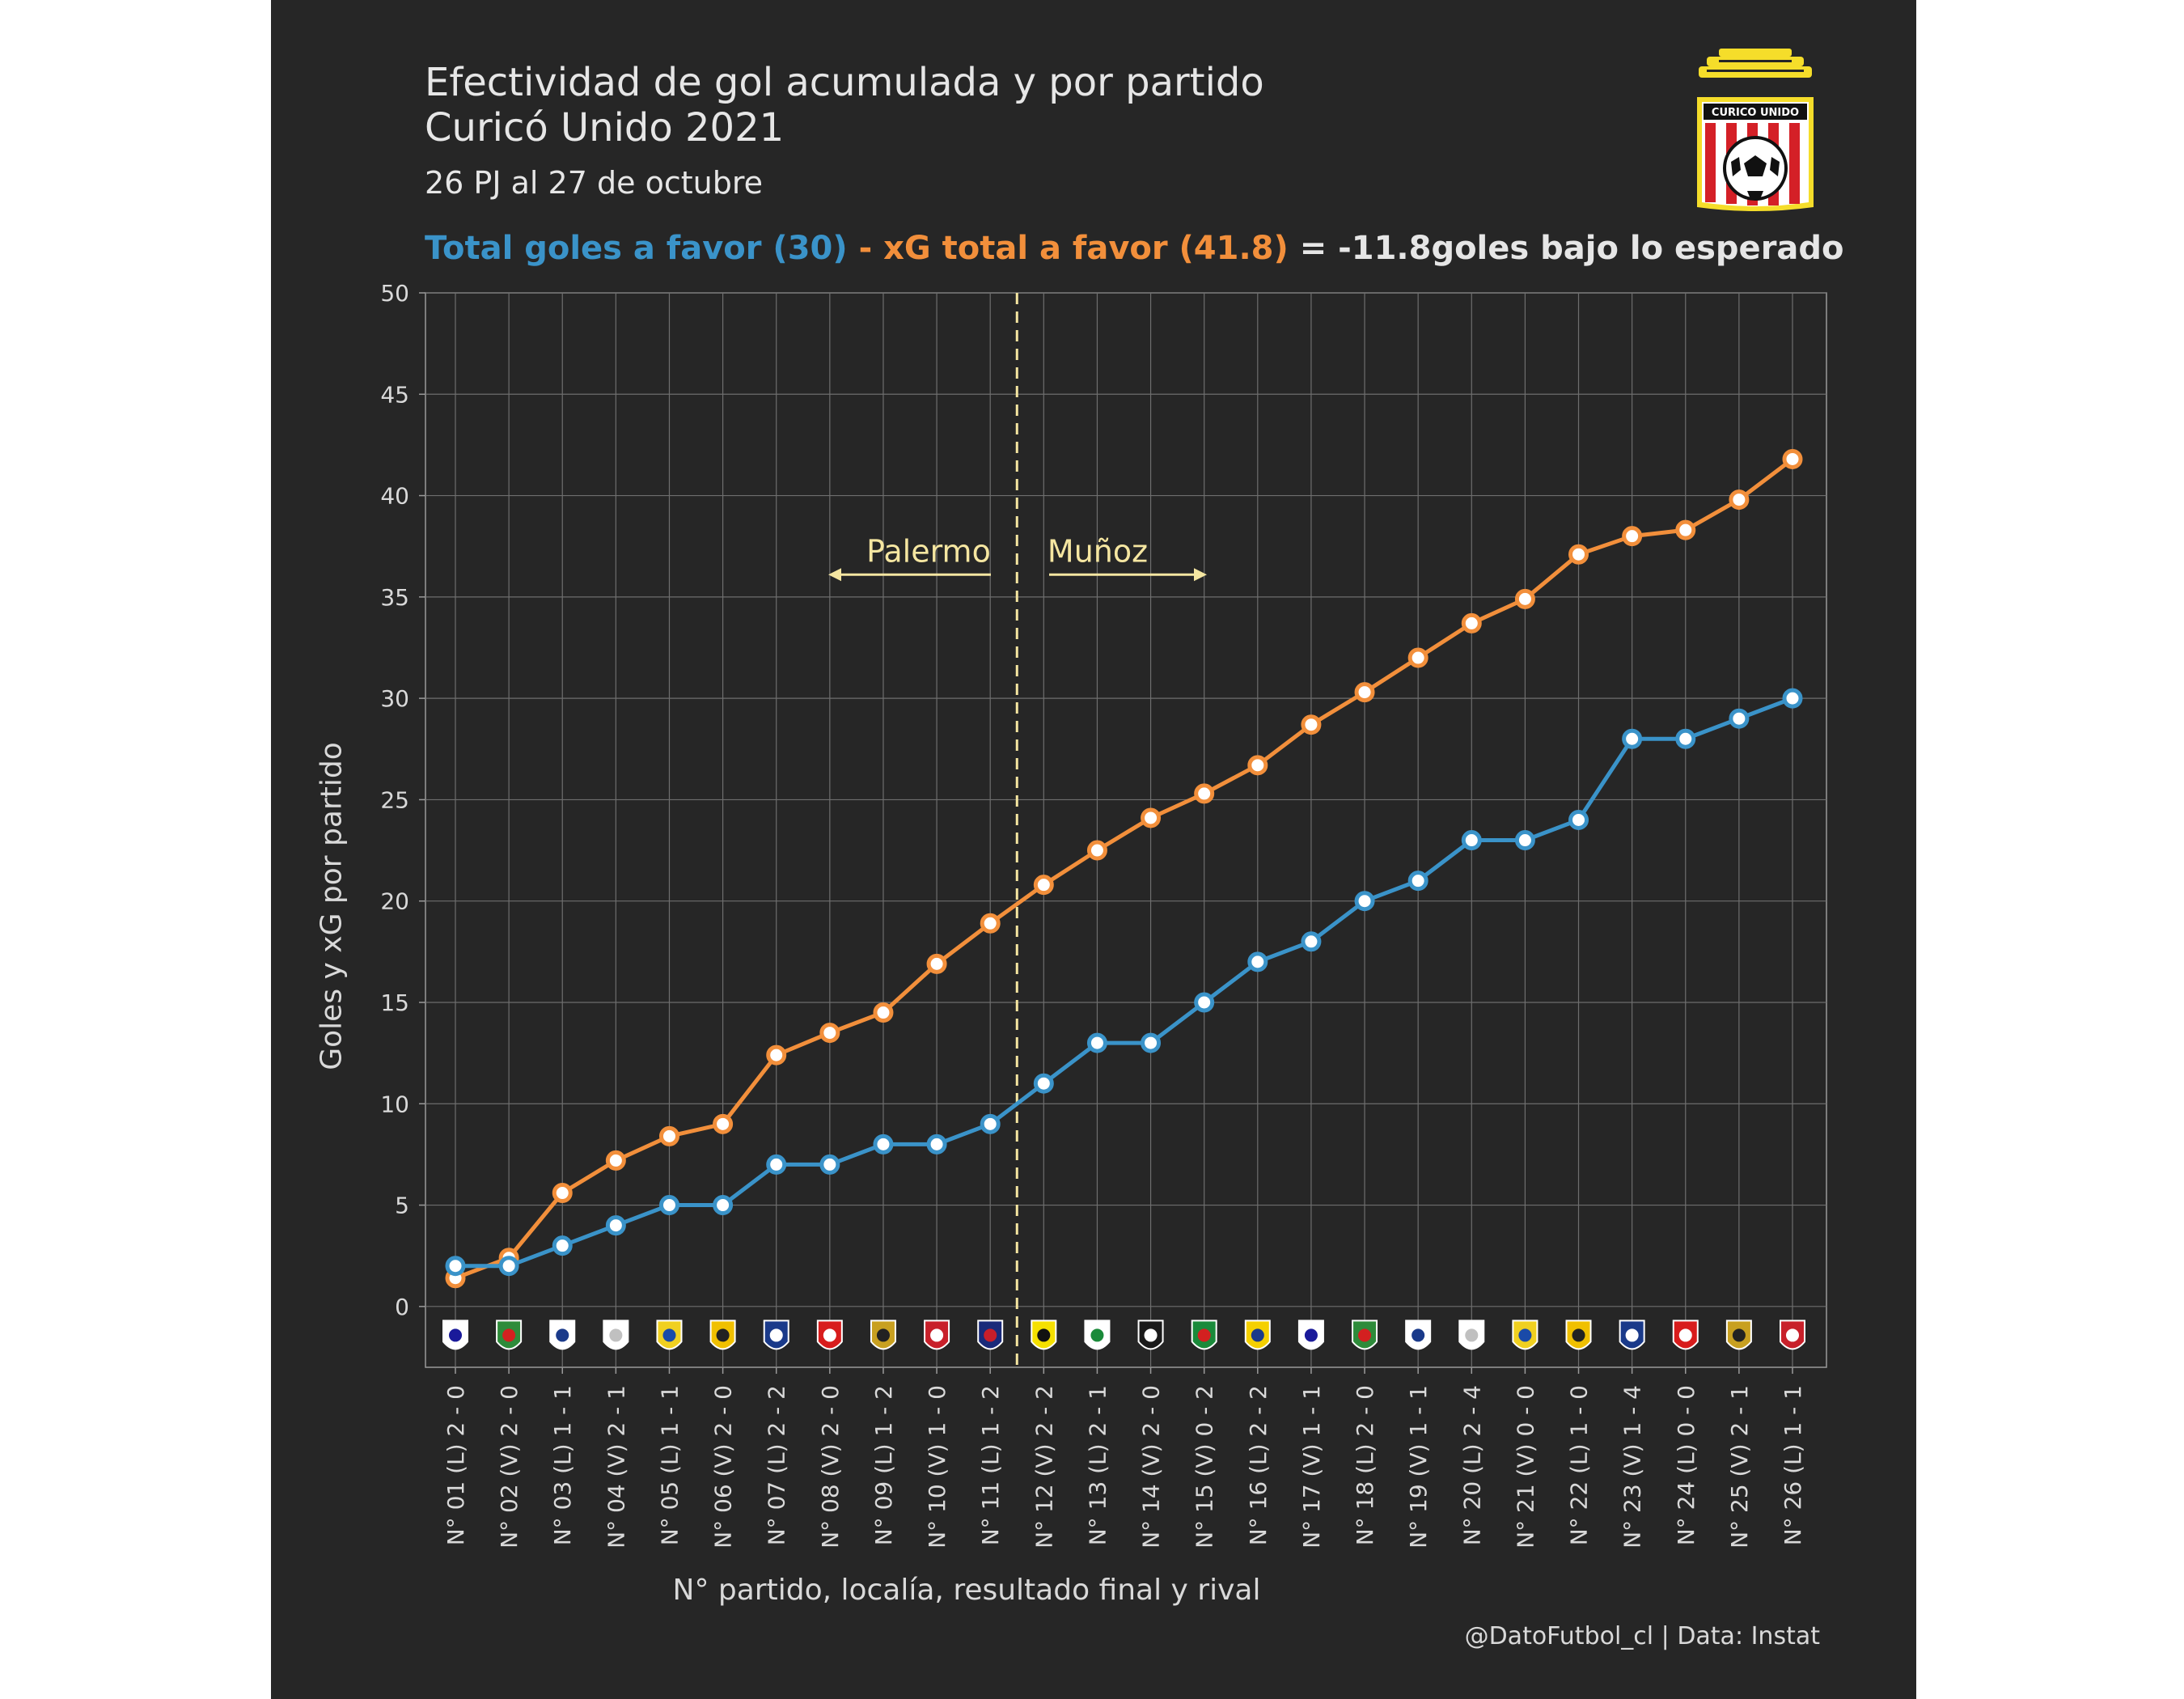  Describe the element at coordinates (830, 1467) in the screenshot. I see `x-tick-label: N° 08 (V) 2 - 0` at that location.